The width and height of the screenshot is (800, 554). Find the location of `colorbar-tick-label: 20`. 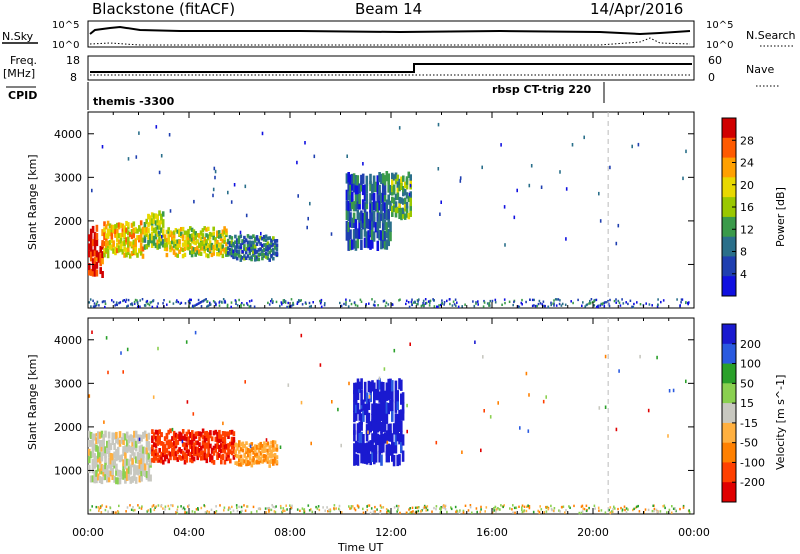

colorbar-tick-label: 20 is located at coordinates (747, 185).